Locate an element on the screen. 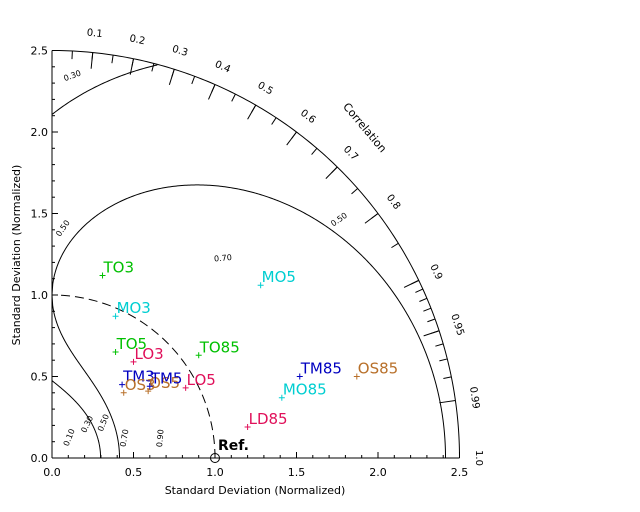 The width and height of the screenshot is (640, 512). y-tick-label: 0.5 is located at coordinates (40, 377).